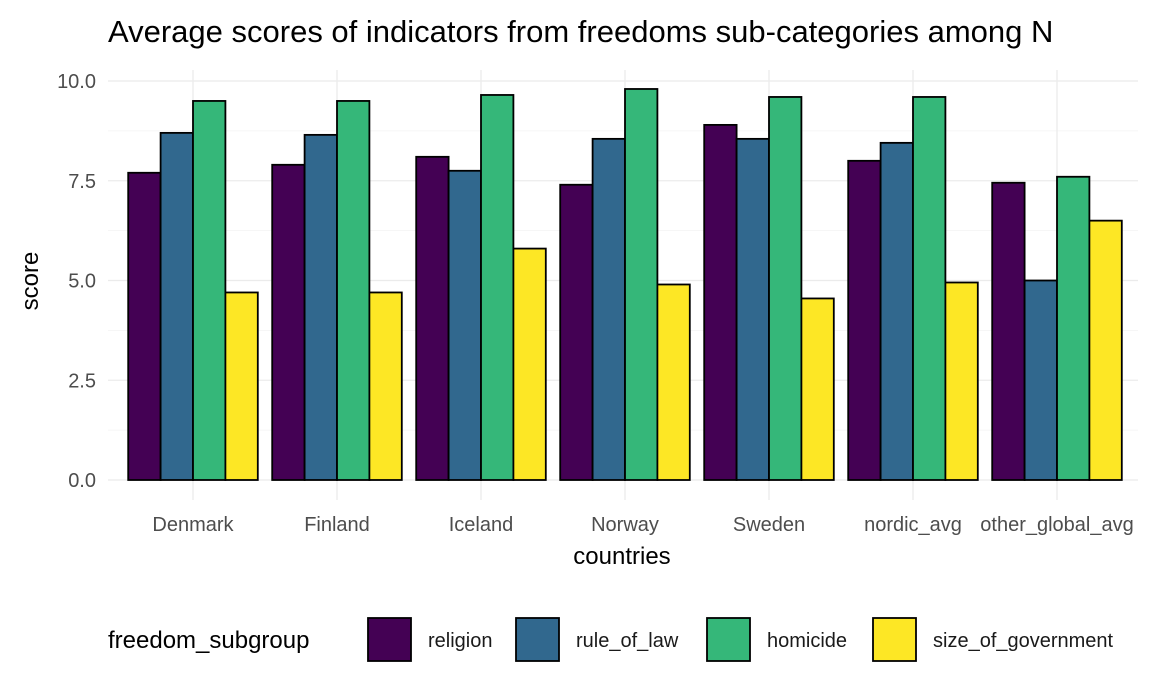  Describe the element at coordinates (432, 318) in the screenshot. I see `bar-religion-Iceland` at that location.